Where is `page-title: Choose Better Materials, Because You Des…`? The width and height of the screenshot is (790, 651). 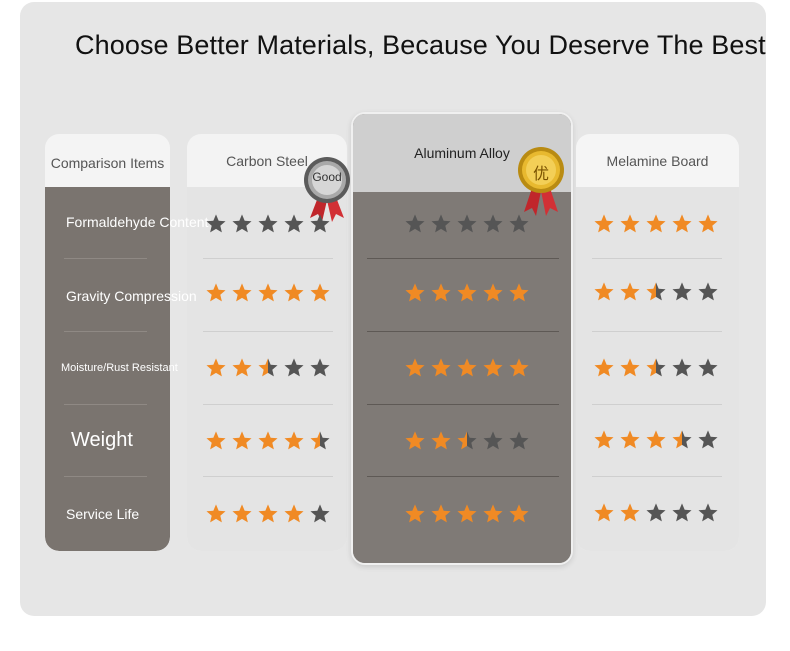 page-title: Choose Better Materials, Because You Des… is located at coordinates (420, 45).